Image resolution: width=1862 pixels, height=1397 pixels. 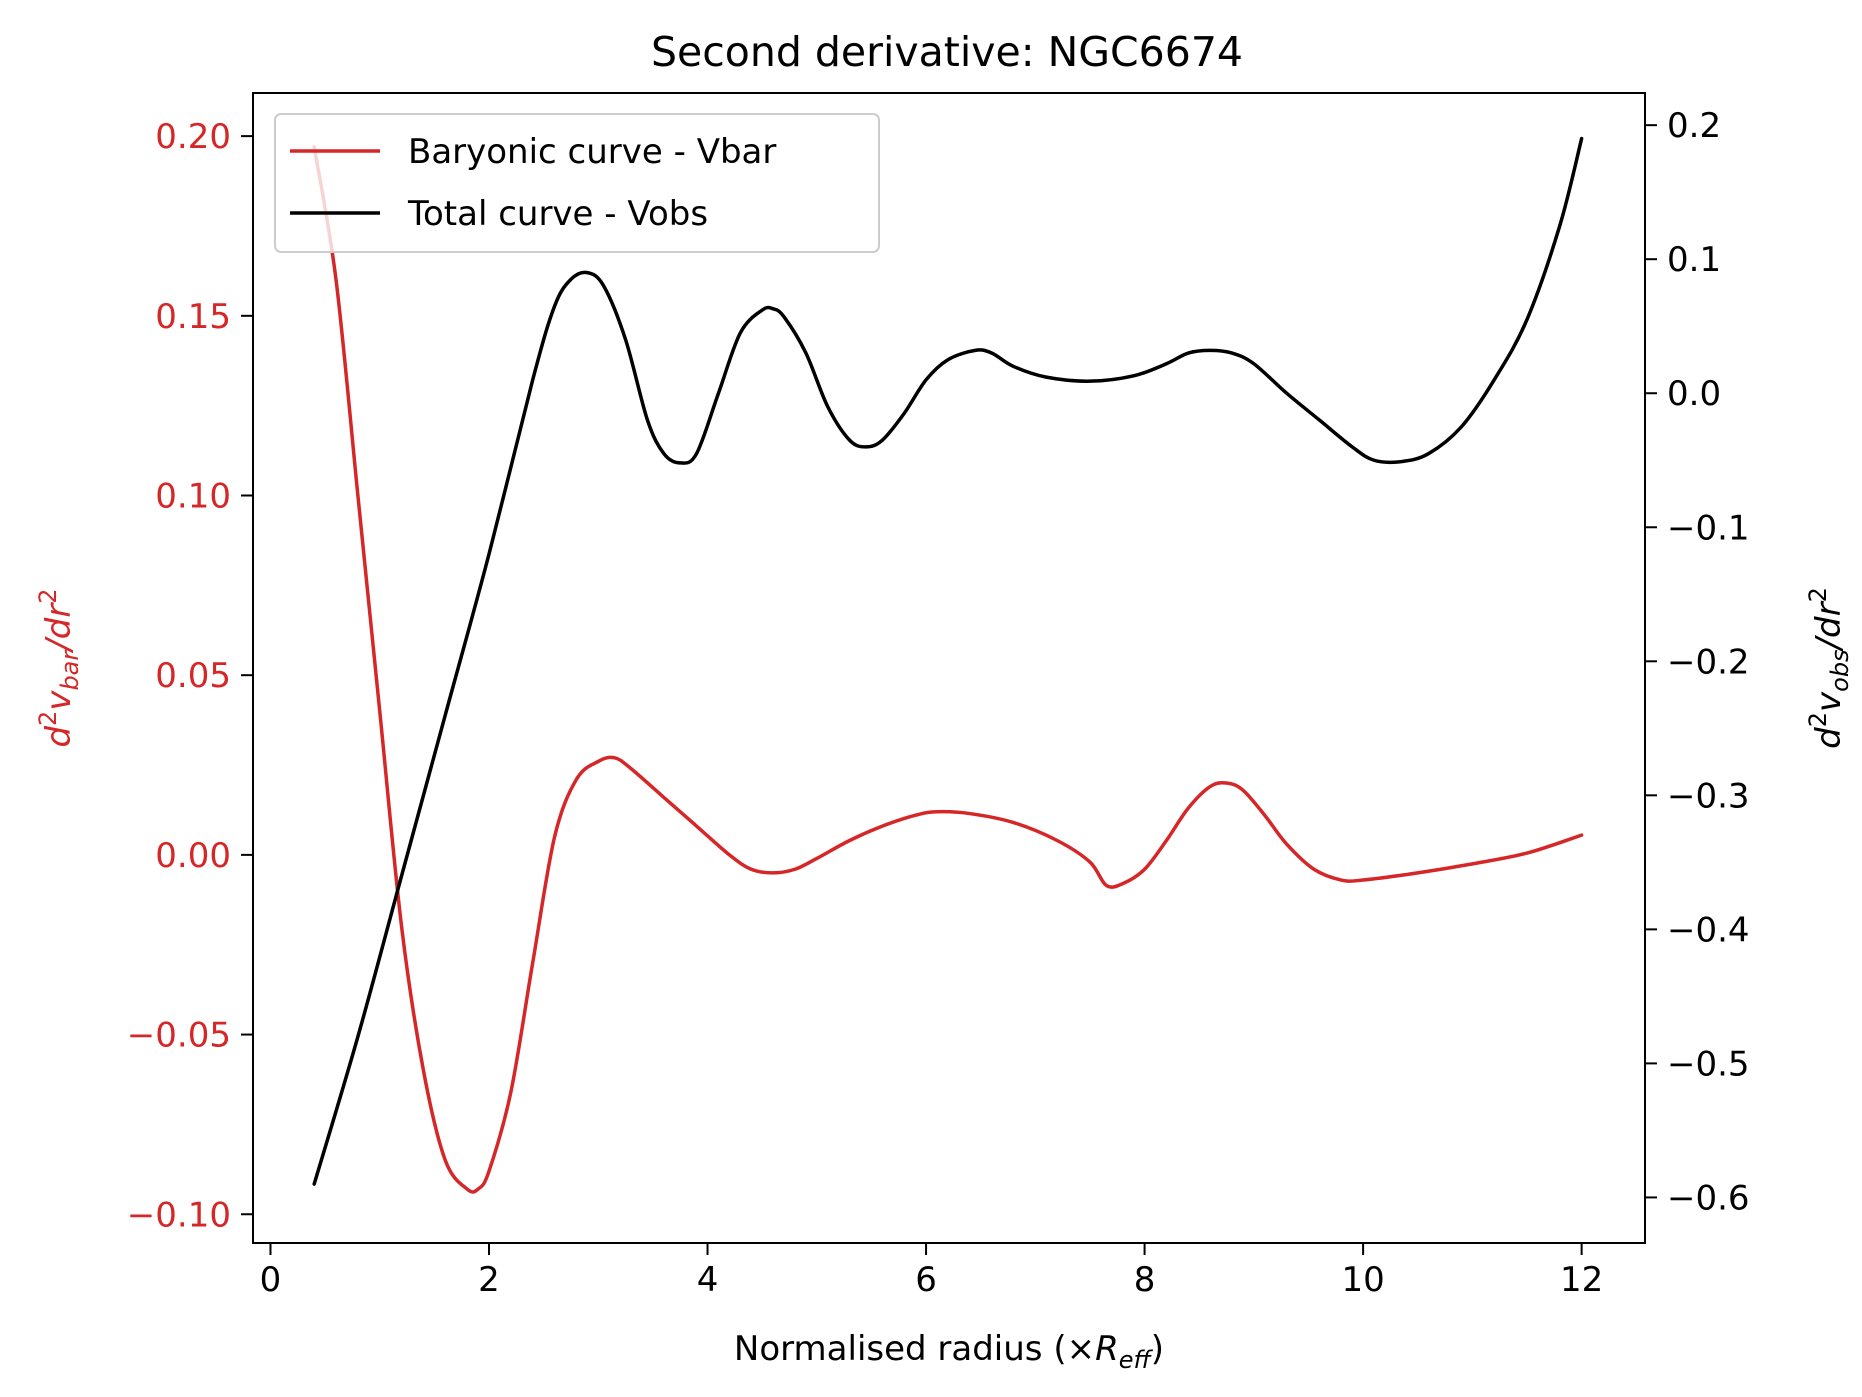 What do you see at coordinates (193, 317) in the screenshot?
I see `y-left-tick-label: 0.15` at bounding box center [193, 317].